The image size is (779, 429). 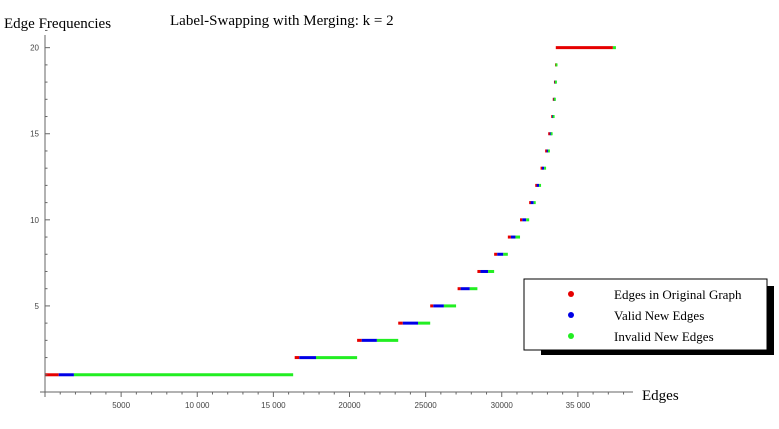 I want to click on x-tick-label: 30000, so click(x=502, y=405).